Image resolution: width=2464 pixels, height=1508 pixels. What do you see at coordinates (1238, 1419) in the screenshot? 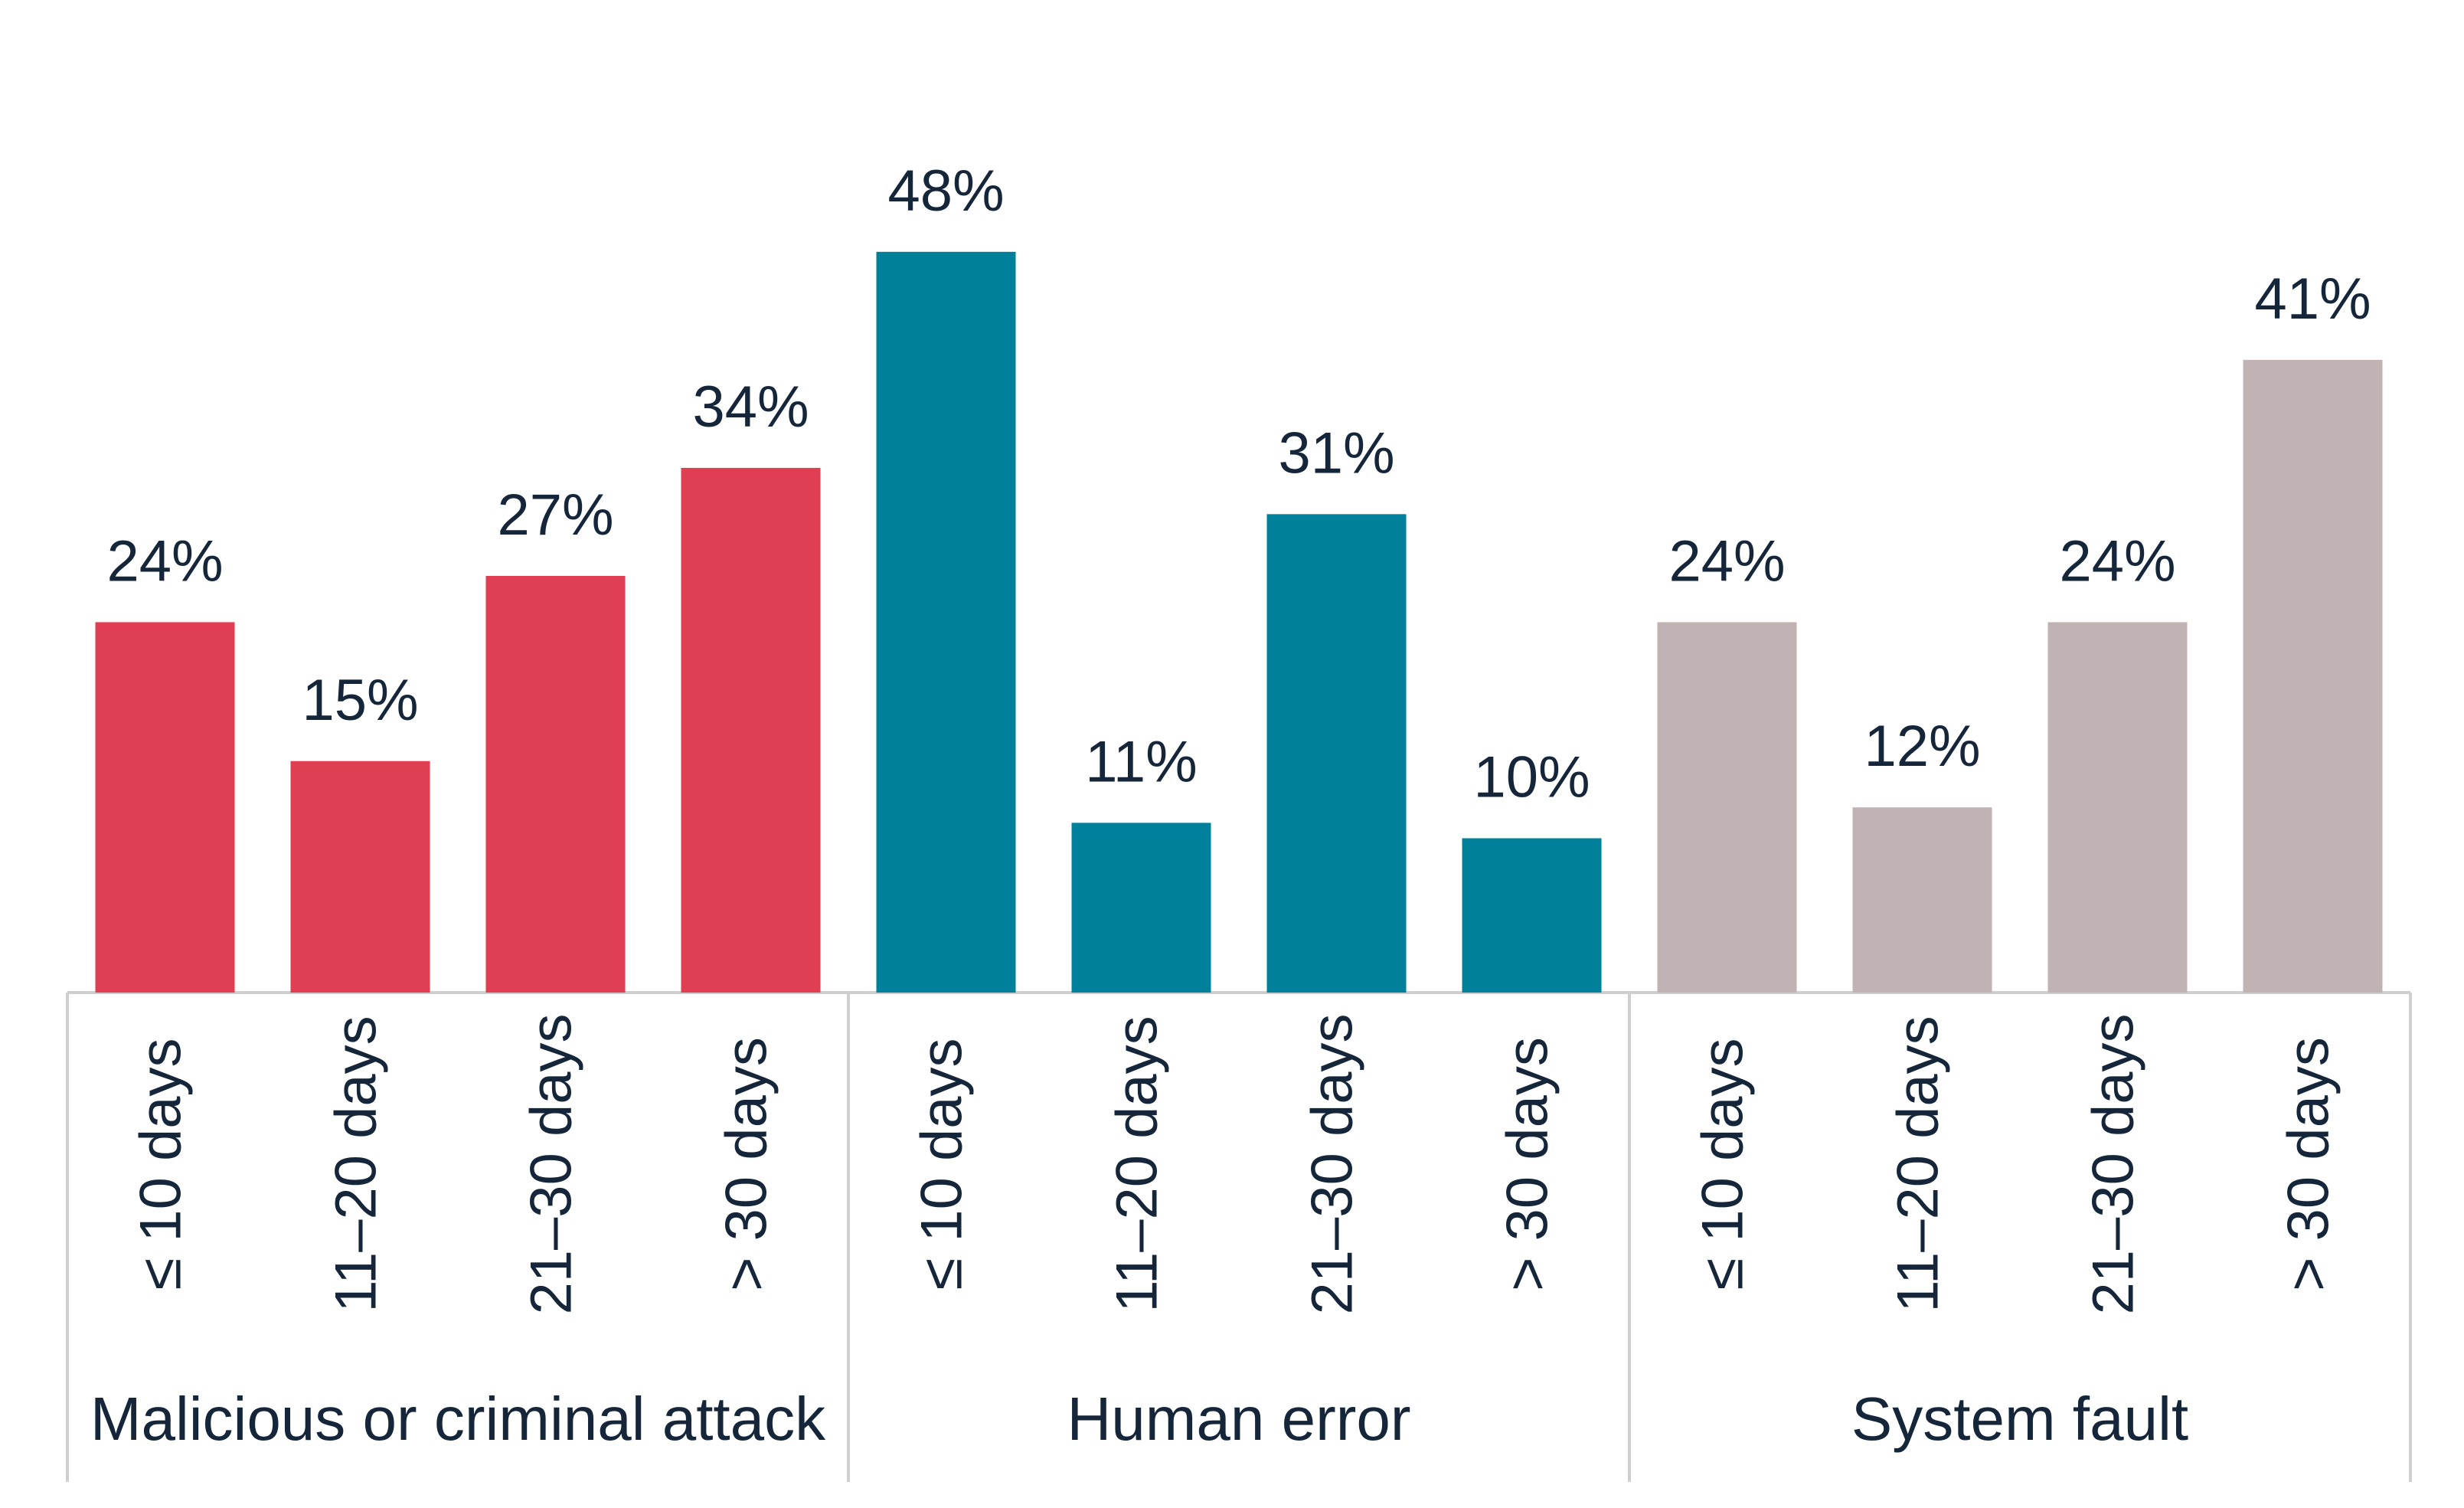
I see `group-label: Human error` at bounding box center [1238, 1419].